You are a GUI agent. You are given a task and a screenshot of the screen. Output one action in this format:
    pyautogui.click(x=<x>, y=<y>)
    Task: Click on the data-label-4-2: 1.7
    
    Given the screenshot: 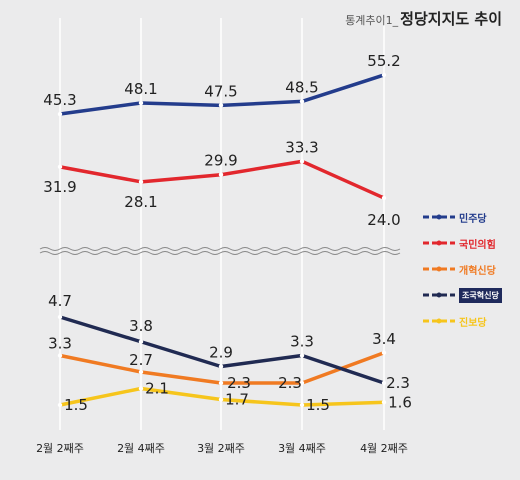 What is the action you would take?
    pyautogui.click(x=237, y=400)
    